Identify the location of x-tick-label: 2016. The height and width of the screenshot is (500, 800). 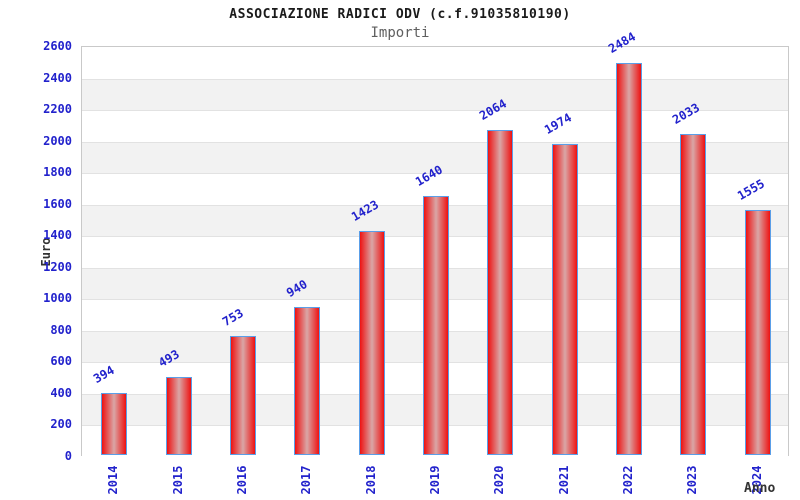
(241, 480).